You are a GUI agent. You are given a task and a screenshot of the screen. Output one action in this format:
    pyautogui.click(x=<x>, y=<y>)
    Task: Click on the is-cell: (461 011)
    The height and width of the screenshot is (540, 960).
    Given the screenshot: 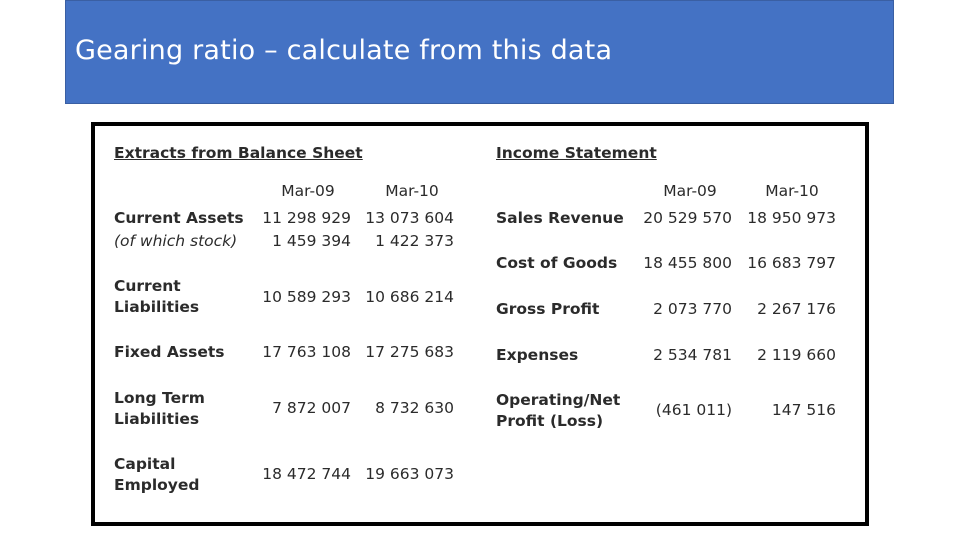 What is the action you would take?
    pyautogui.click(x=693, y=410)
    